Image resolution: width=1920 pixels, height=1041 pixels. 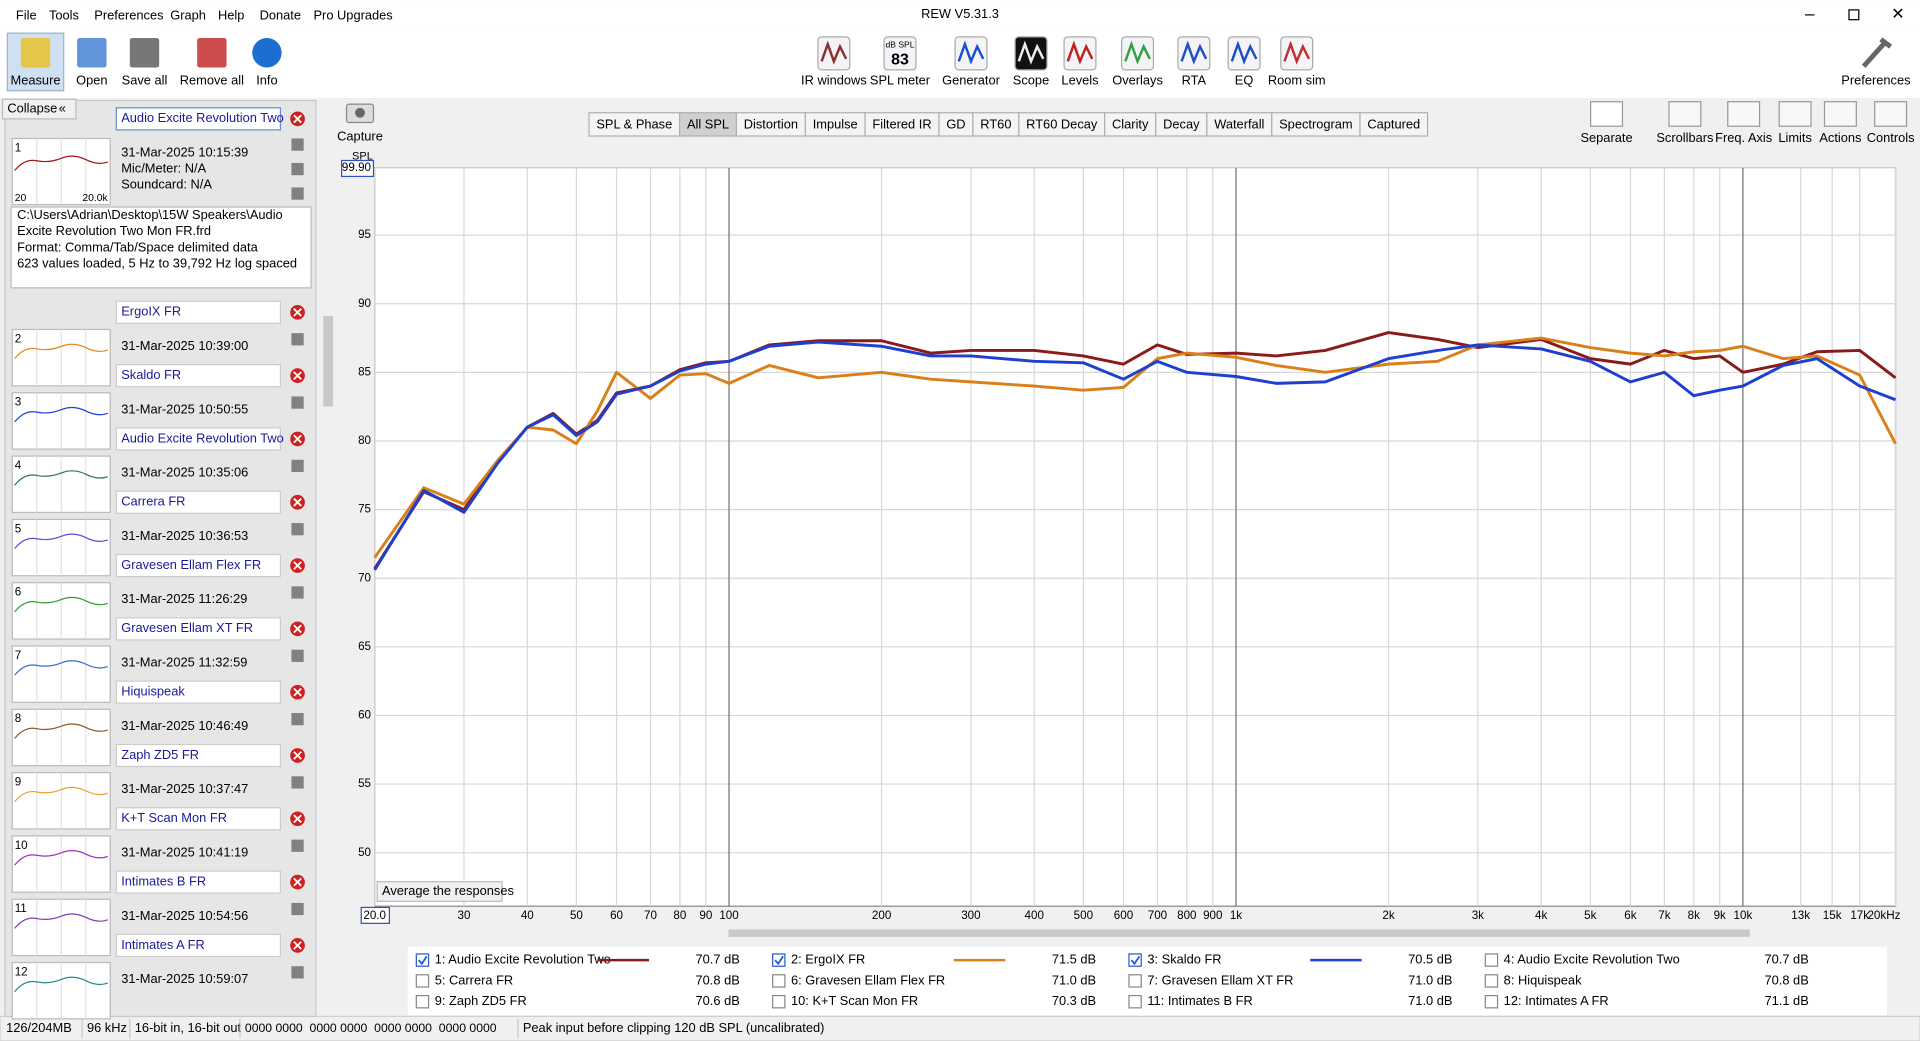 What do you see at coordinates (352, 14) in the screenshot?
I see `menu-item: Pro Upgrades` at bounding box center [352, 14].